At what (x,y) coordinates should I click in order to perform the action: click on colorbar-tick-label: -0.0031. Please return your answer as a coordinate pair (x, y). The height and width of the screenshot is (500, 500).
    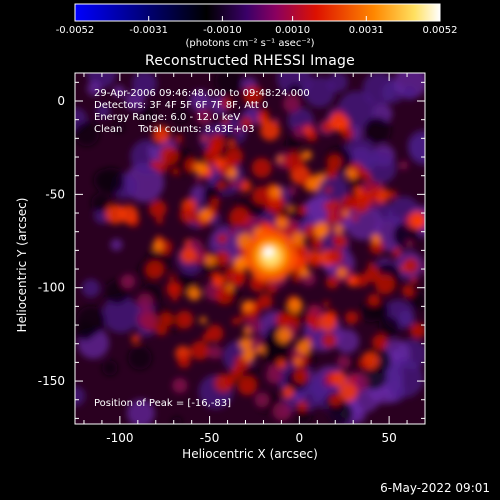
    Looking at the image, I should click on (148, 30).